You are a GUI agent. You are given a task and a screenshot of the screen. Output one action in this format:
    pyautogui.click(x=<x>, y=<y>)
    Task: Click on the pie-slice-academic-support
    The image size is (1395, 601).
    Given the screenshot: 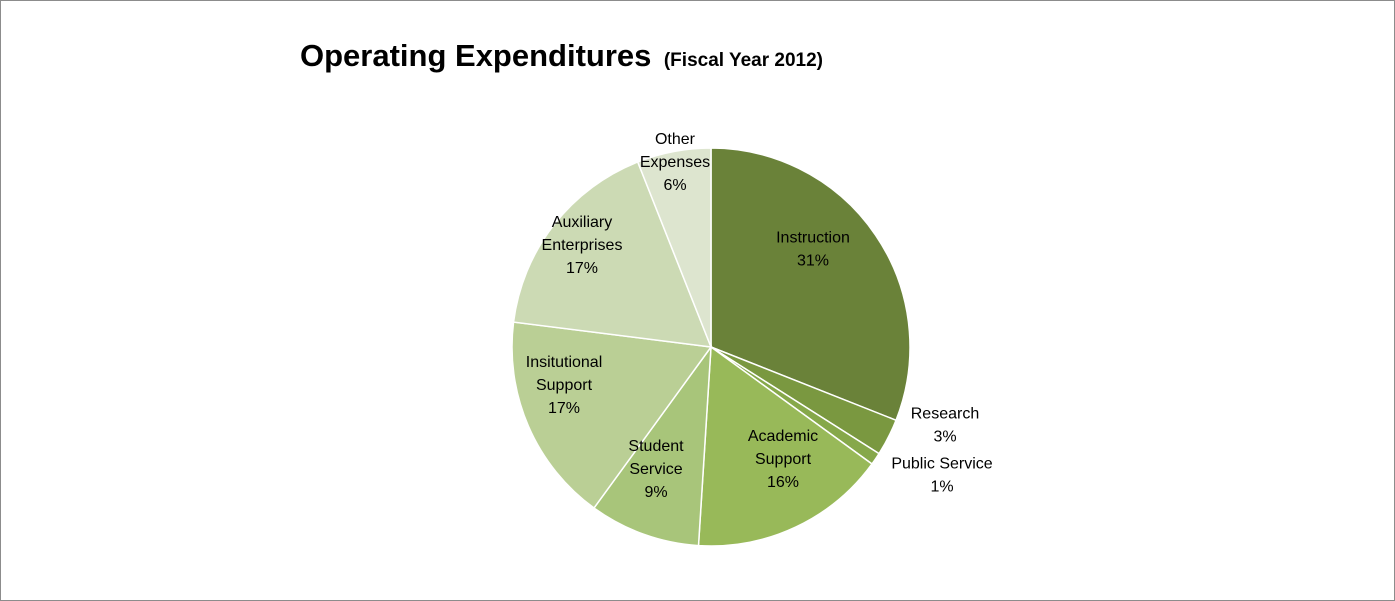 What is the action you would take?
    pyautogui.click(x=785, y=446)
    